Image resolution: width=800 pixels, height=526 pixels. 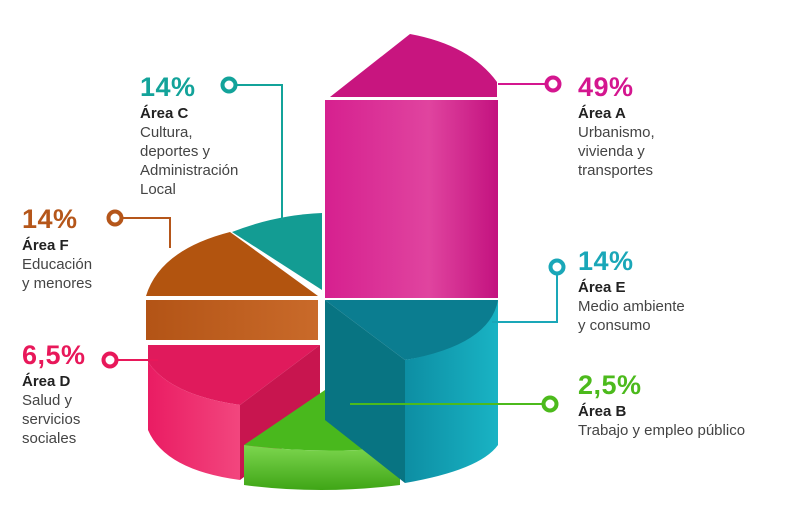 I want to click on area-name: Área D, so click(x=46, y=381).